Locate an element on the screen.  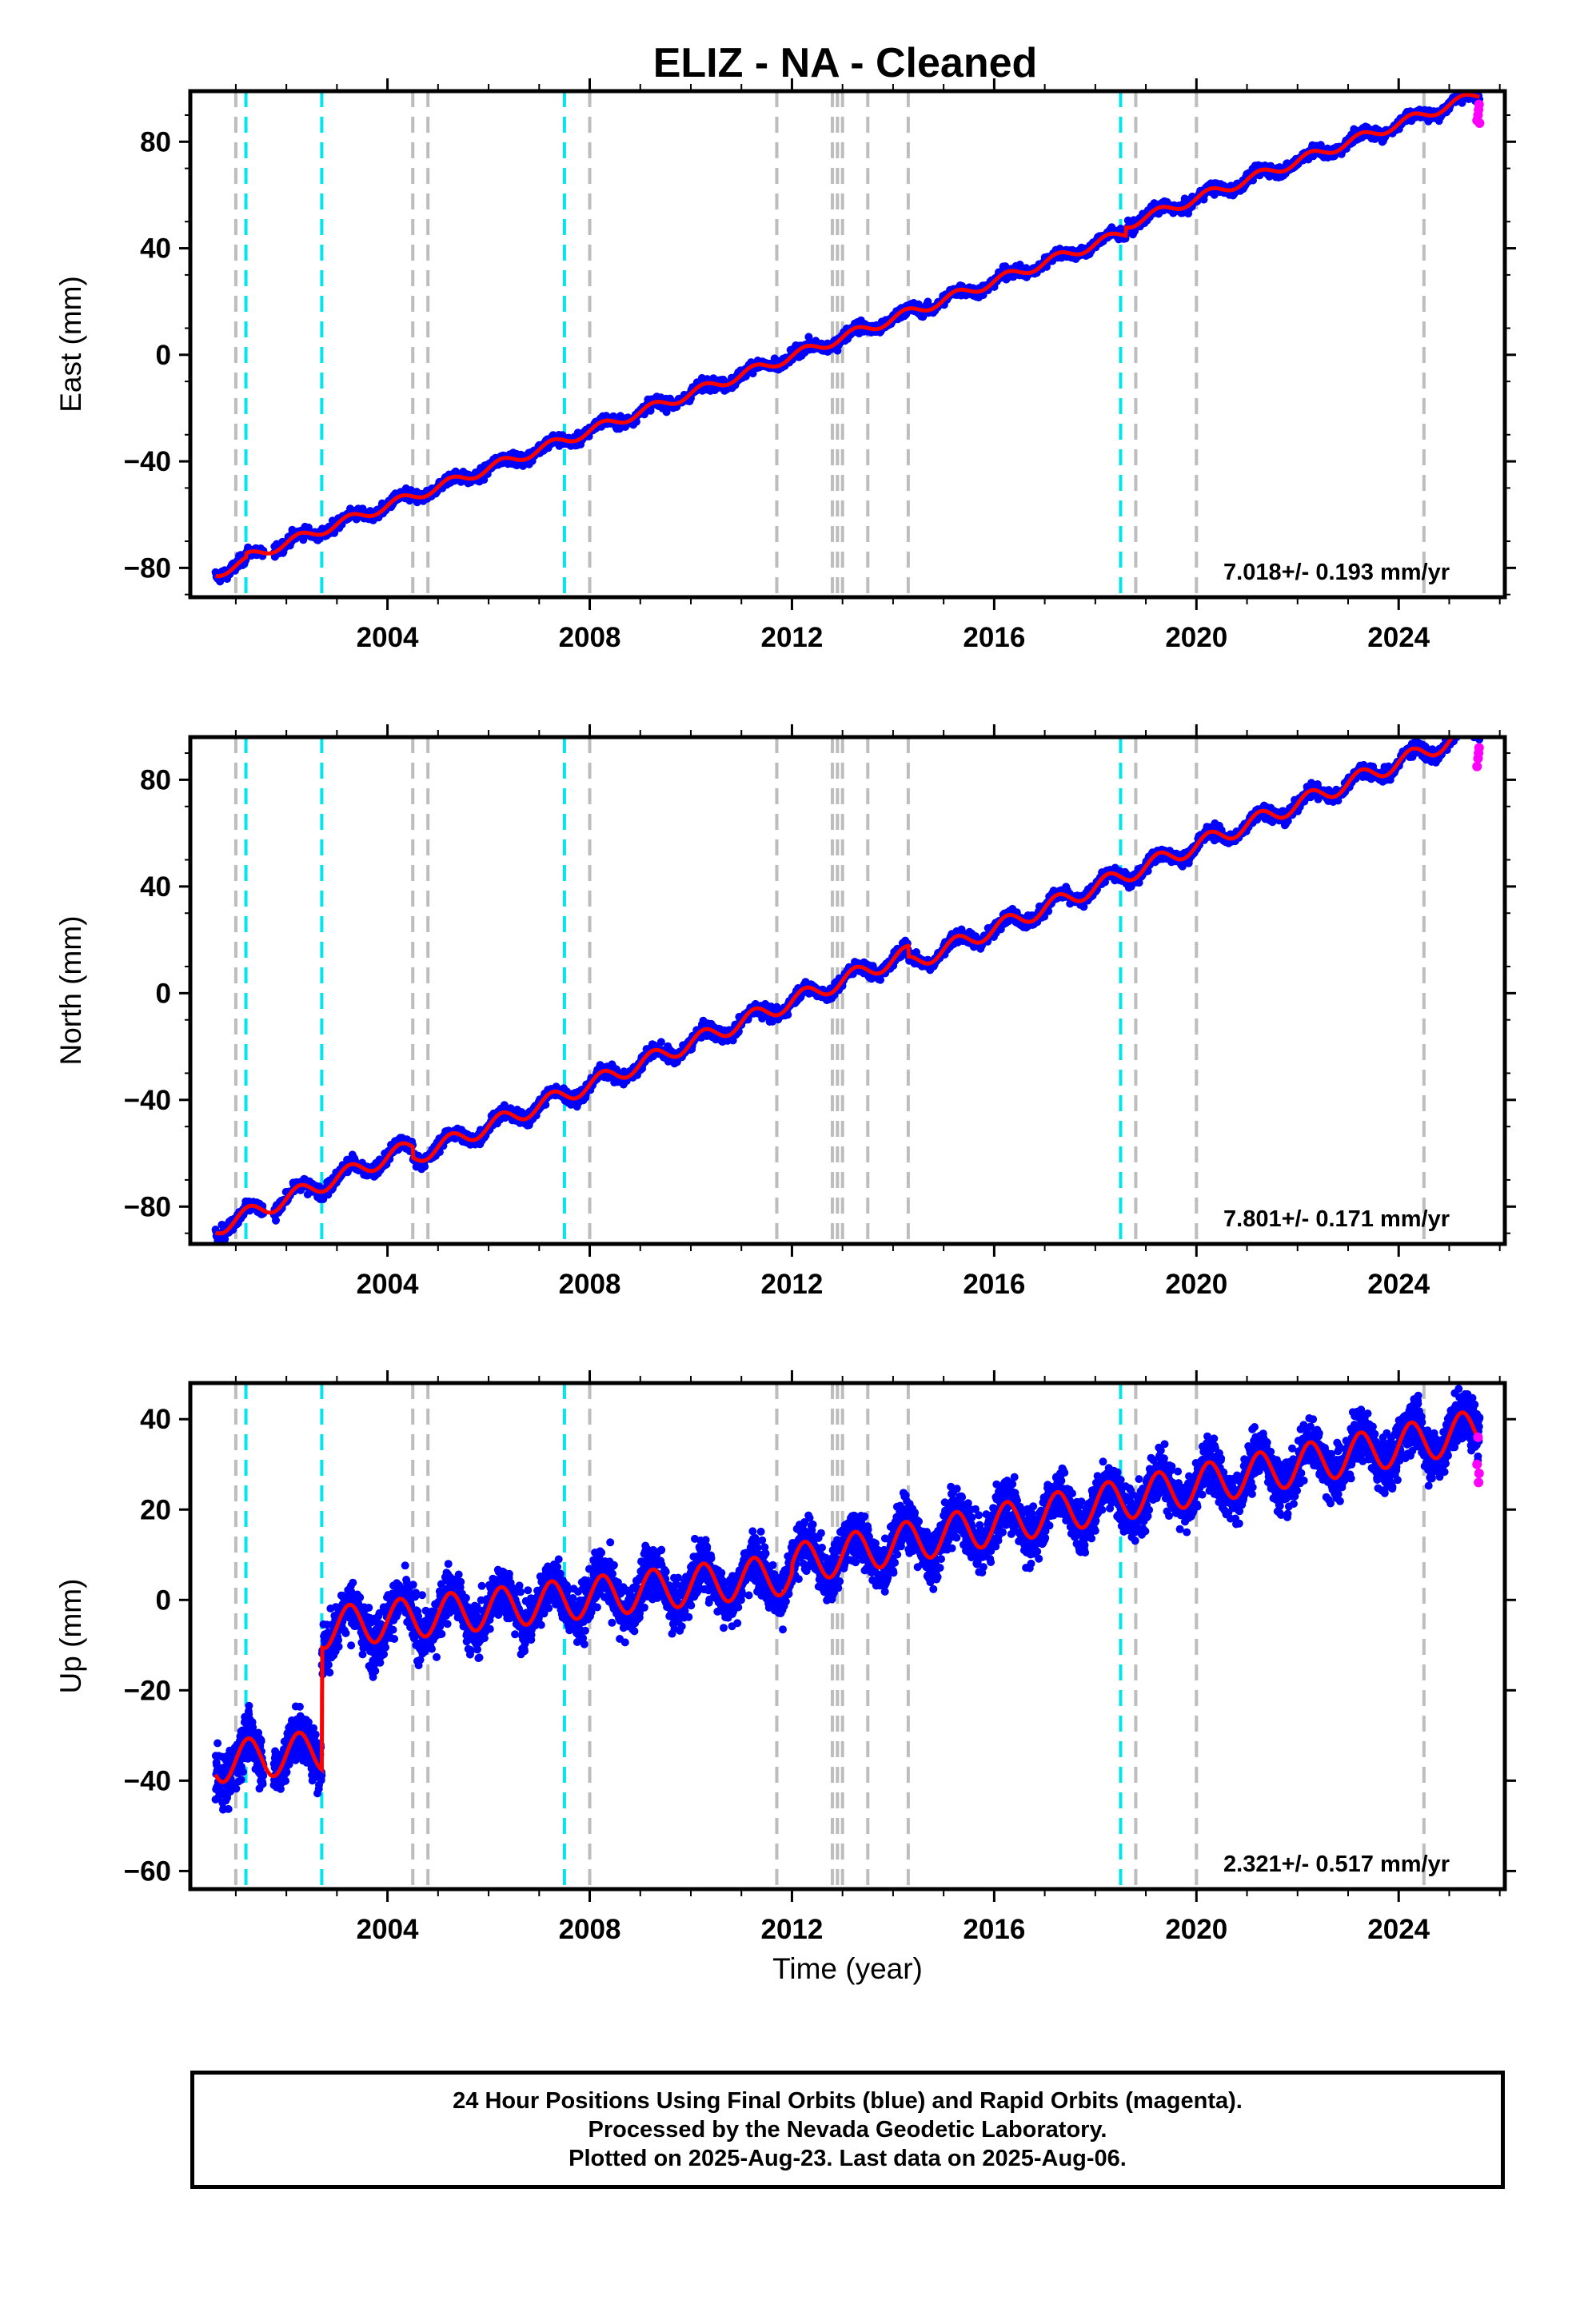
x-tick-label: 2024 is located at coordinates (1398, 637).